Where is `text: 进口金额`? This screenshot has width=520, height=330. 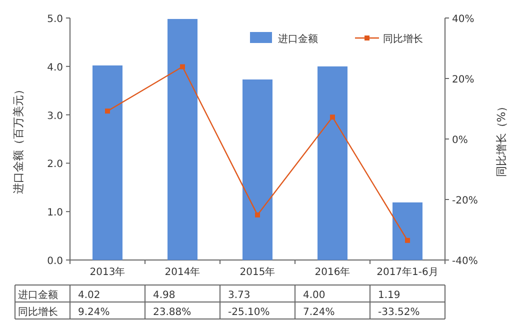
text: 进口金额 is located at coordinates (38, 295).